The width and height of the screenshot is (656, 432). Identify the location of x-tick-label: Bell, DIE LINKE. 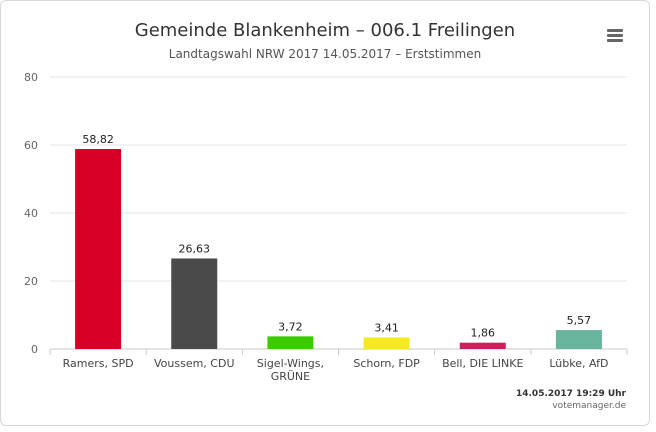
(482, 363).